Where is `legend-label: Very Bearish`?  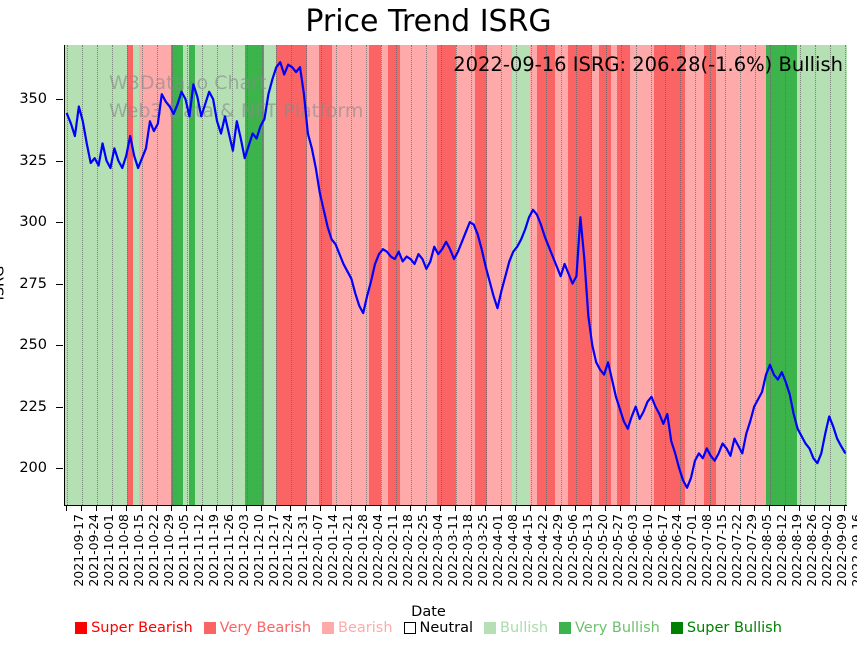 legend-label: Very Bearish is located at coordinates (265, 628).